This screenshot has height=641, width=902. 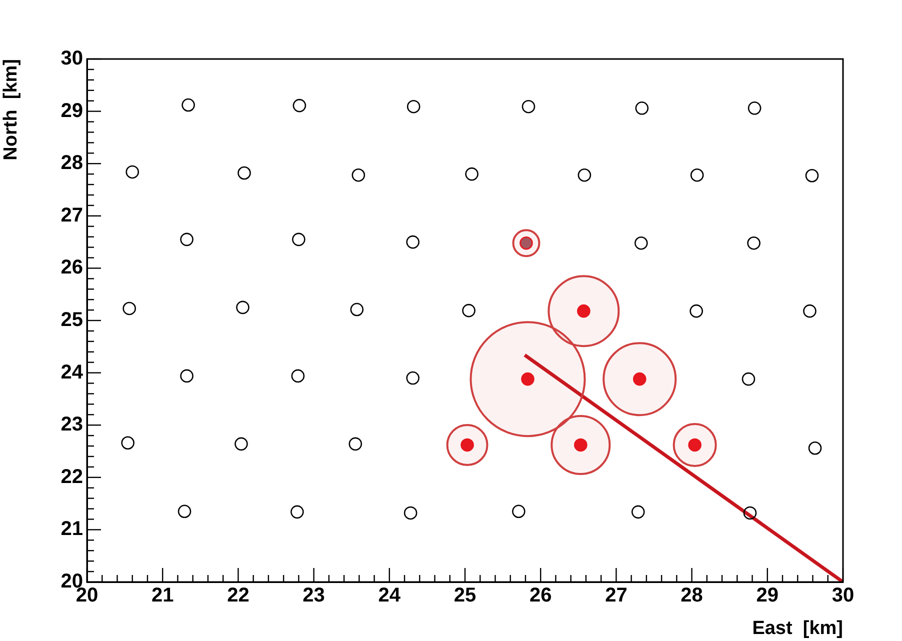 What do you see at coordinates (465, 595) in the screenshot?
I see `x-tick-label: 25` at bounding box center [465, 595].